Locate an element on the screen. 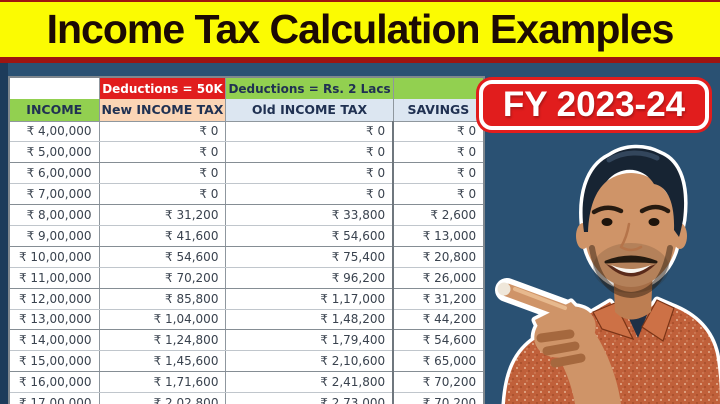  income-cell: ₹ 14,00,000 is located at coordinates (54, 340).